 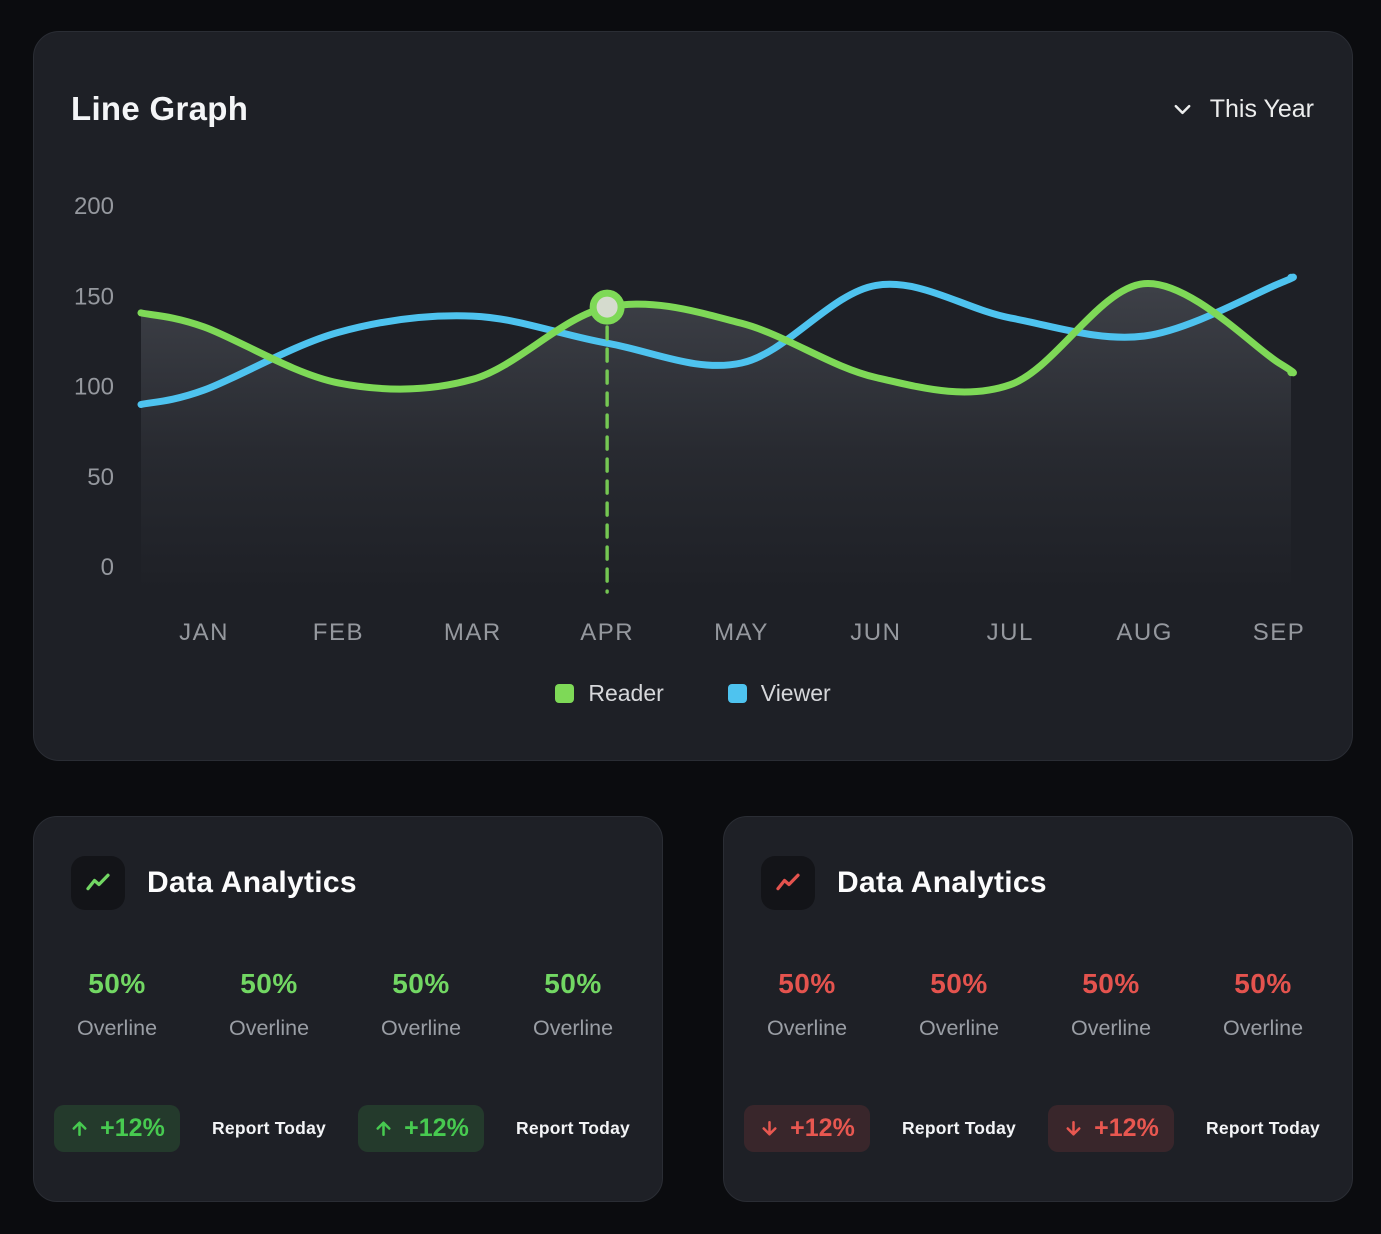 I want to click on x-axis-tick-label: FEB, so click(x=338, y=632).